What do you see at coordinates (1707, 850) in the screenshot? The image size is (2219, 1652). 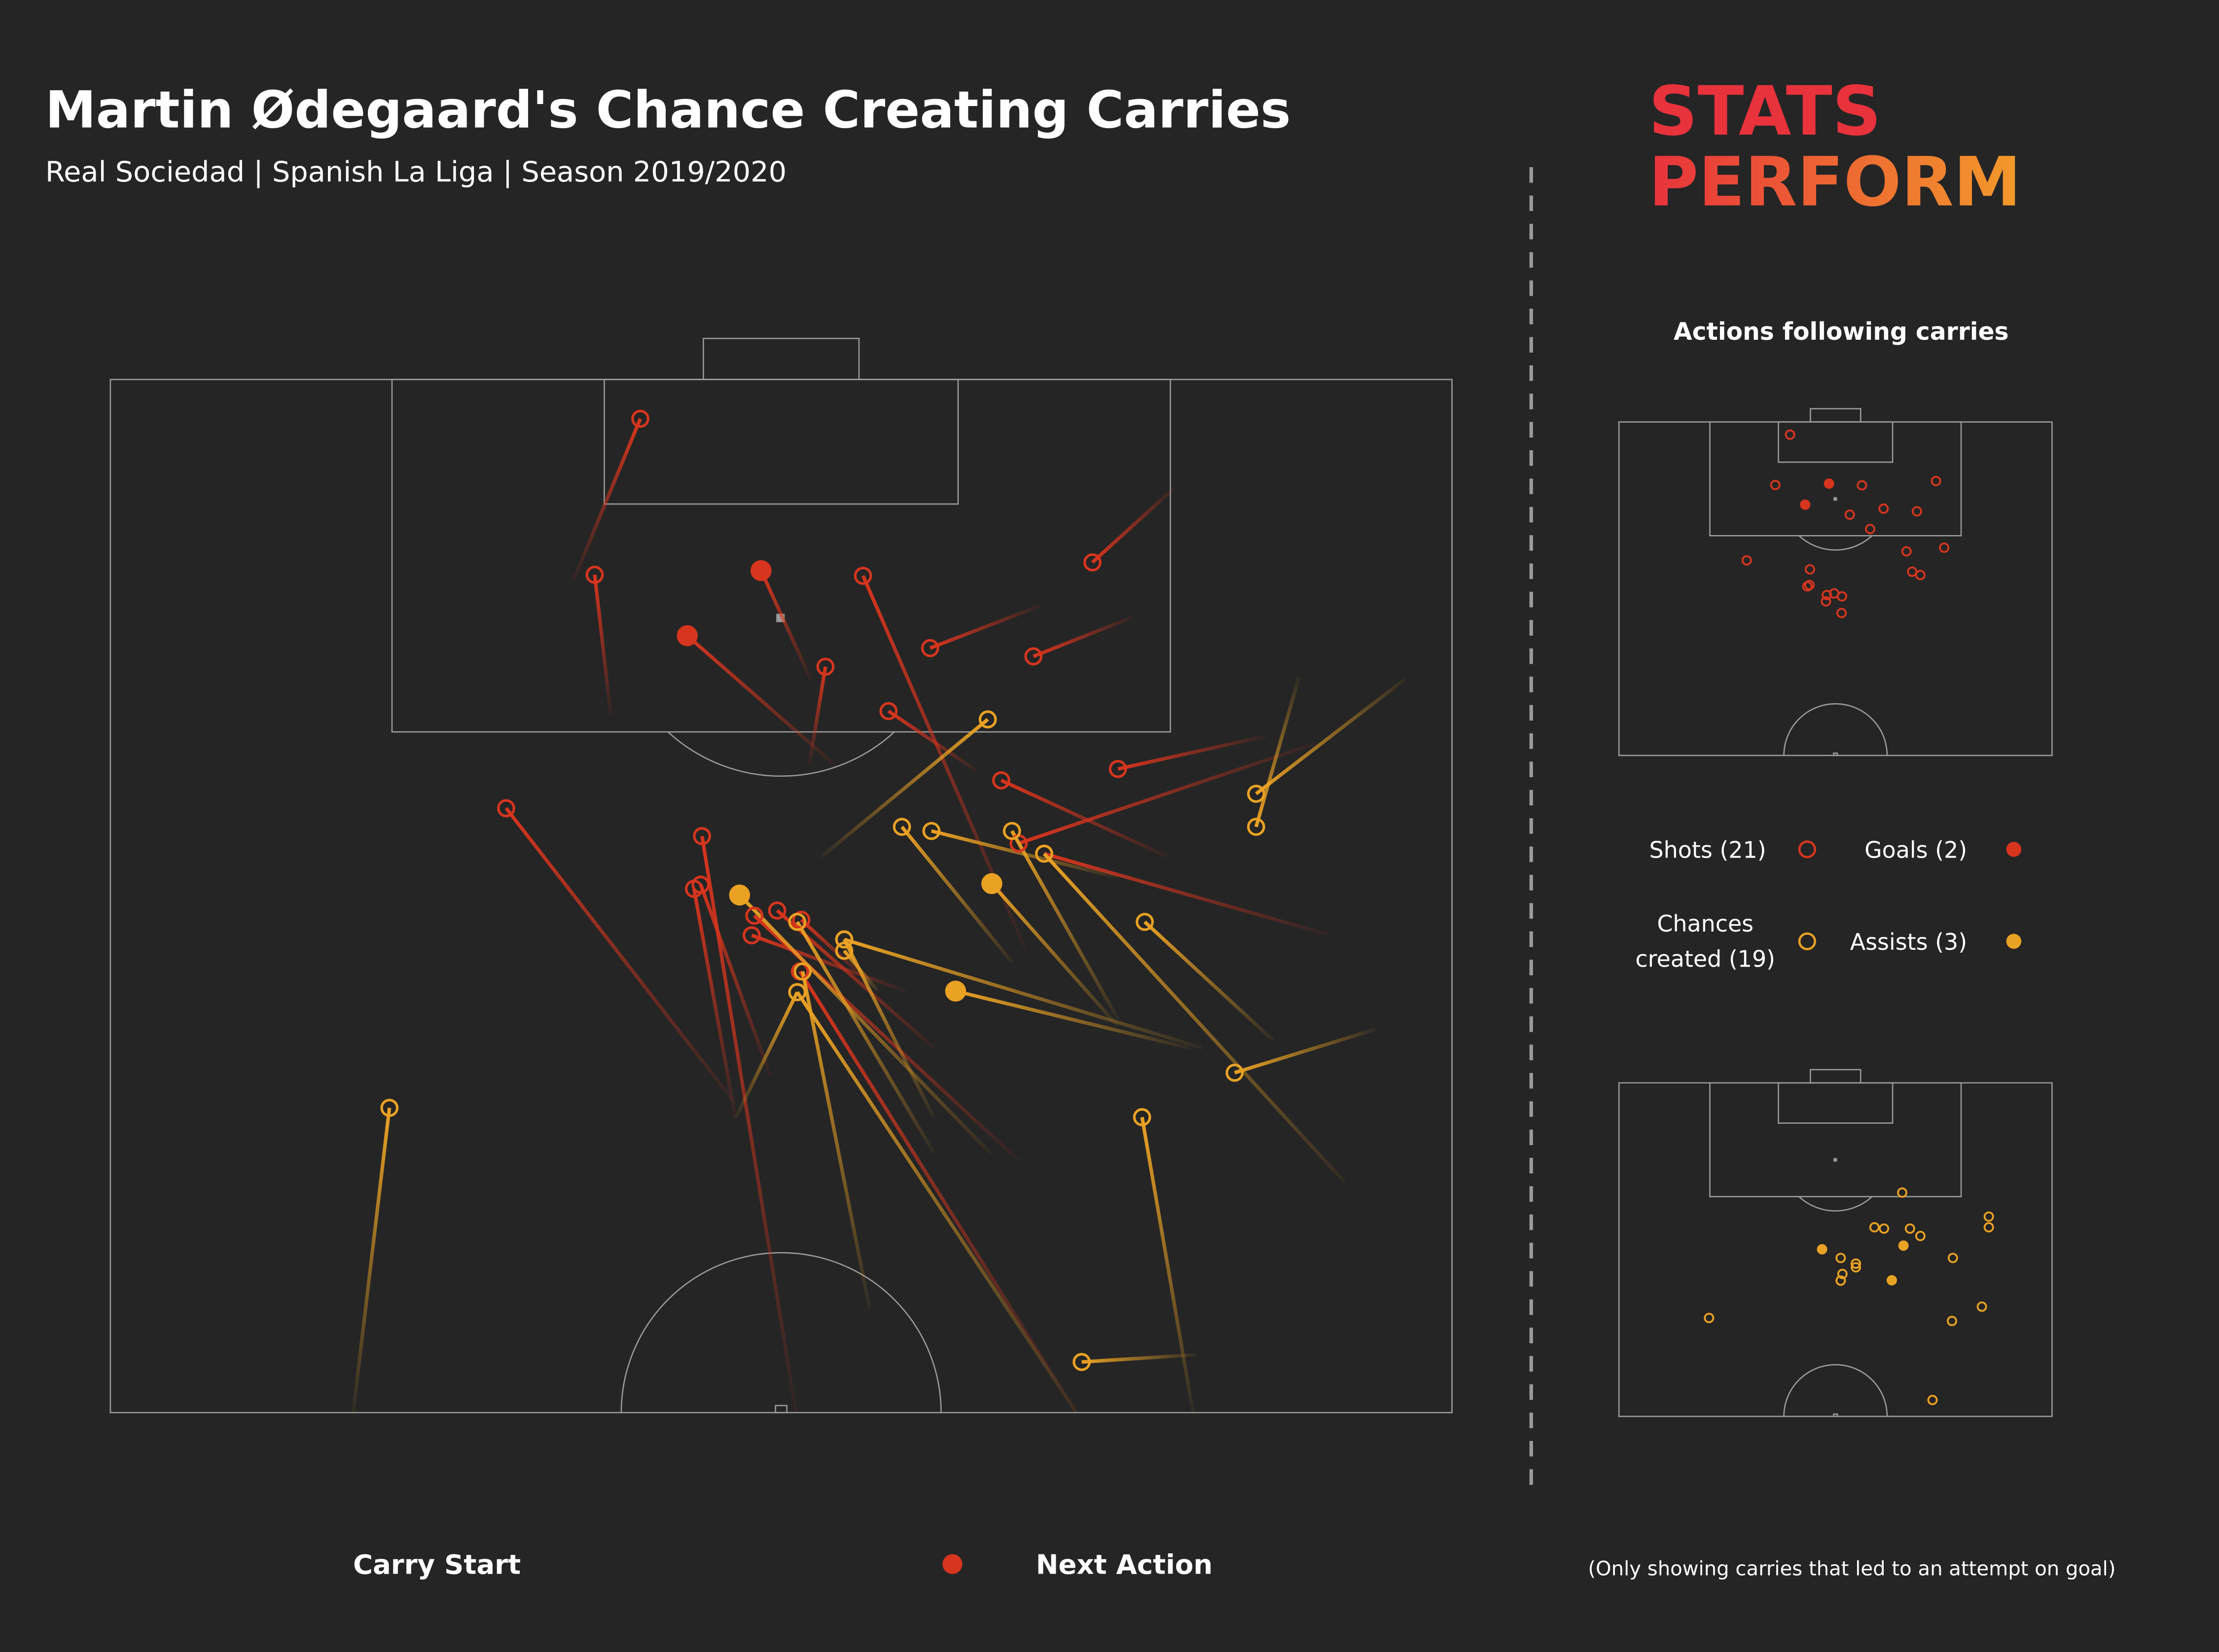 I see `legend-label: Shots (21)` at bounding box center [1707, 850].